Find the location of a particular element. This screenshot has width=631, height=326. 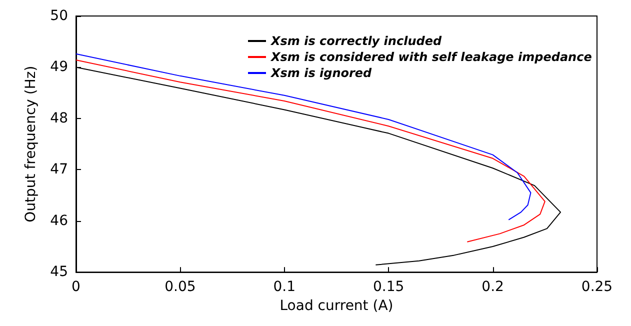

x-tick-label: 0.2 is located at coordinates (493, 287).